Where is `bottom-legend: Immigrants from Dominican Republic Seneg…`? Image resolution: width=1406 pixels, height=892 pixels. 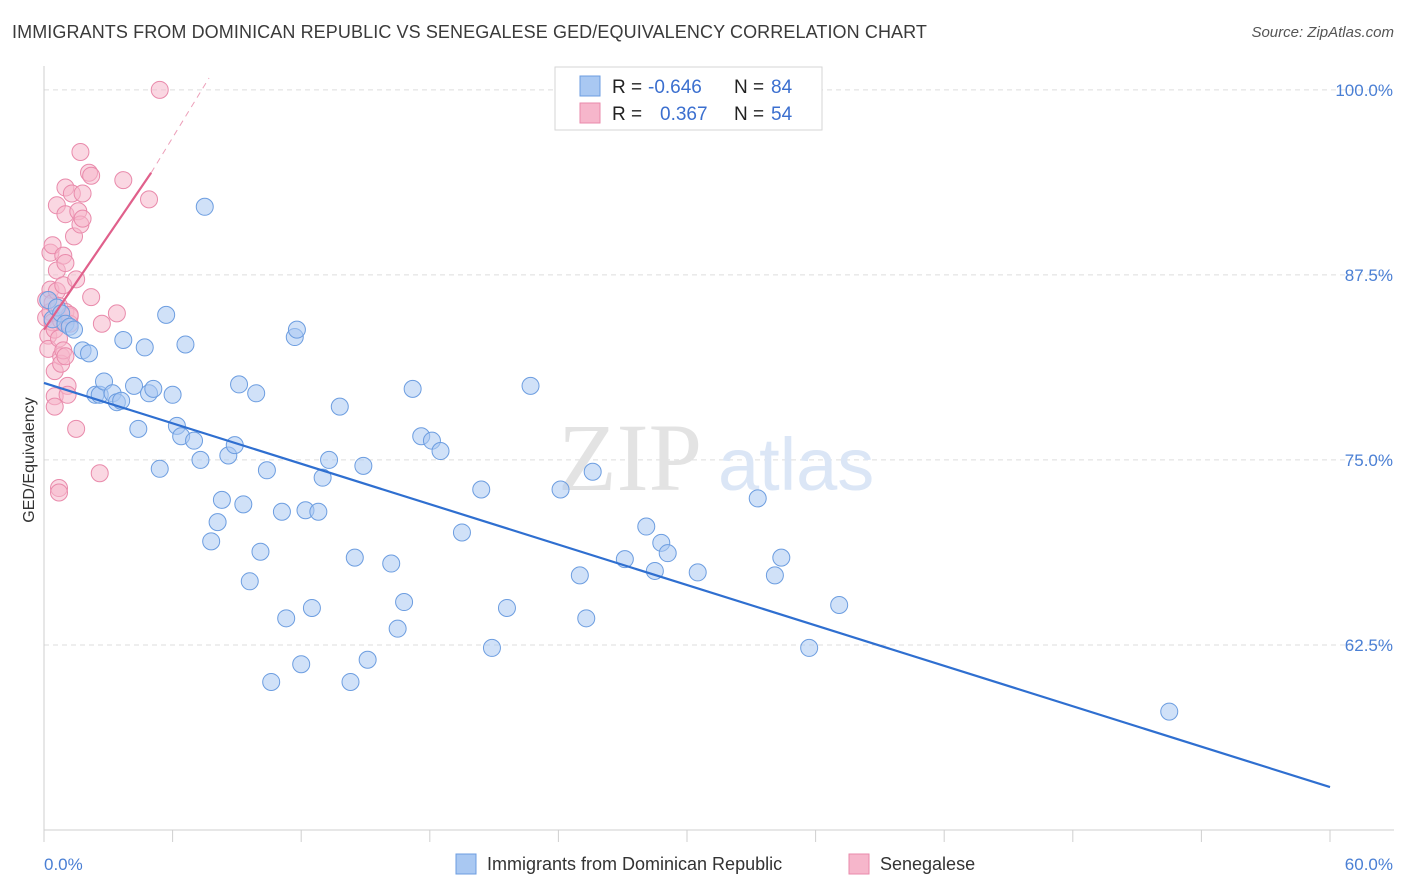 bottom-legend: Immigrants from Dominican Republic Seneg… is located at coordinates (715, 864).